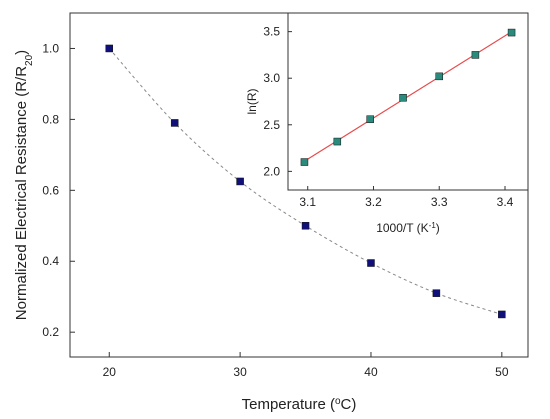  I want to click on main-x-tick-label: 40, so click(371, 372).